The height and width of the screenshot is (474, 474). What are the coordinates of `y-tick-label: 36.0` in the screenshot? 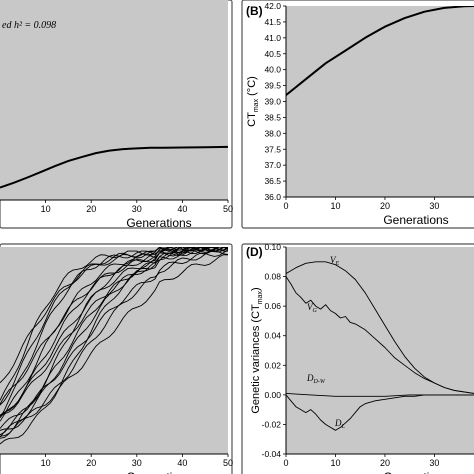 It's located at (272, 197).